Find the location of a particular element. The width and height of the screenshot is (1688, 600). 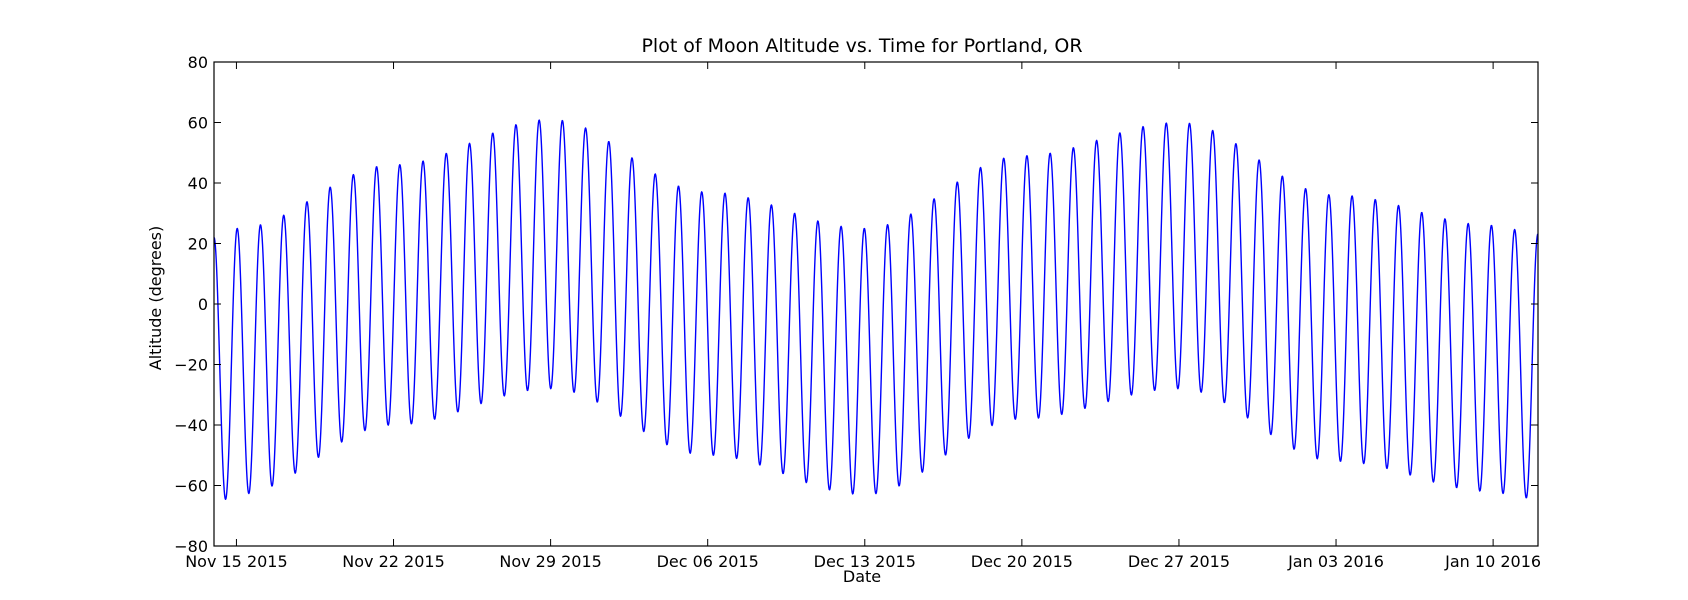

x-tick-label: Dec 27 2015 is located at coordinates (1179, 561).